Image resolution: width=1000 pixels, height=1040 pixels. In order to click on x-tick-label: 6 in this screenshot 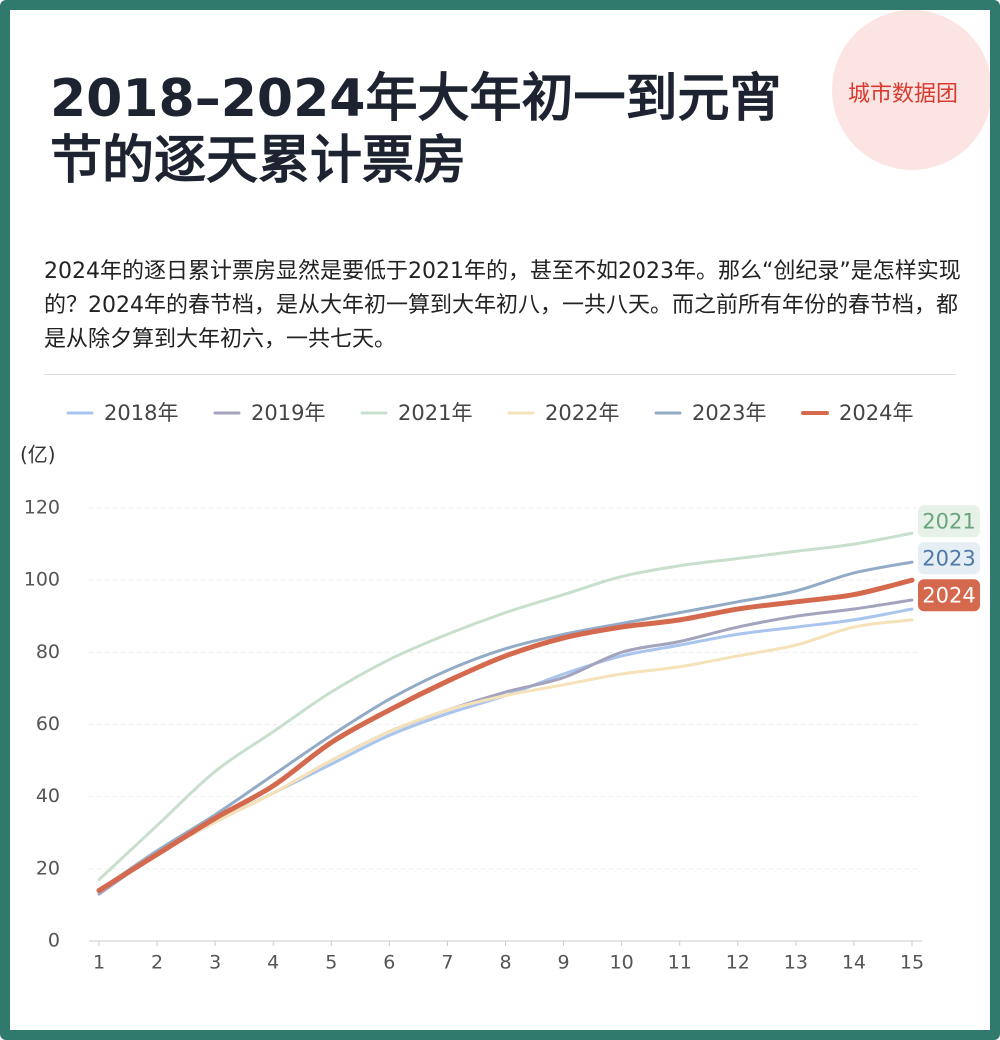, I will do `click(389, 963)`.